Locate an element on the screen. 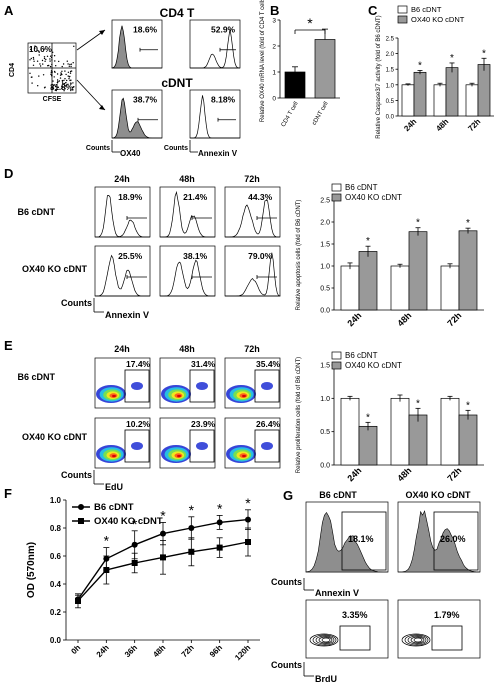 This screenshot has height=685, width=499. row-label: OX40 KO cDNT is located at coordinates (55, 437).